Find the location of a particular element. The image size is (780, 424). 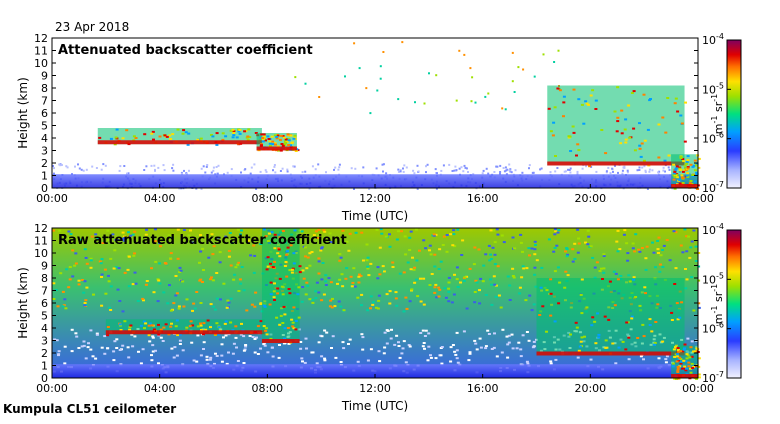

colorbar: 10-4 10-5 10-6 10-7 m-1 sr-1 is located at coordinates (722, 303).